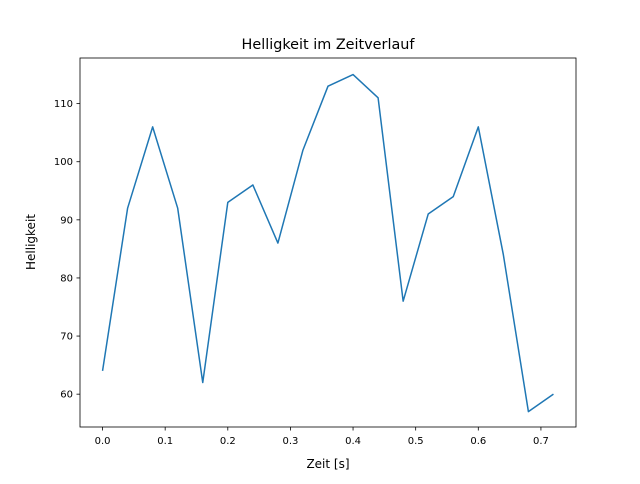  I want to click on x-axis-label: Zeit [s], so click(327, 464).